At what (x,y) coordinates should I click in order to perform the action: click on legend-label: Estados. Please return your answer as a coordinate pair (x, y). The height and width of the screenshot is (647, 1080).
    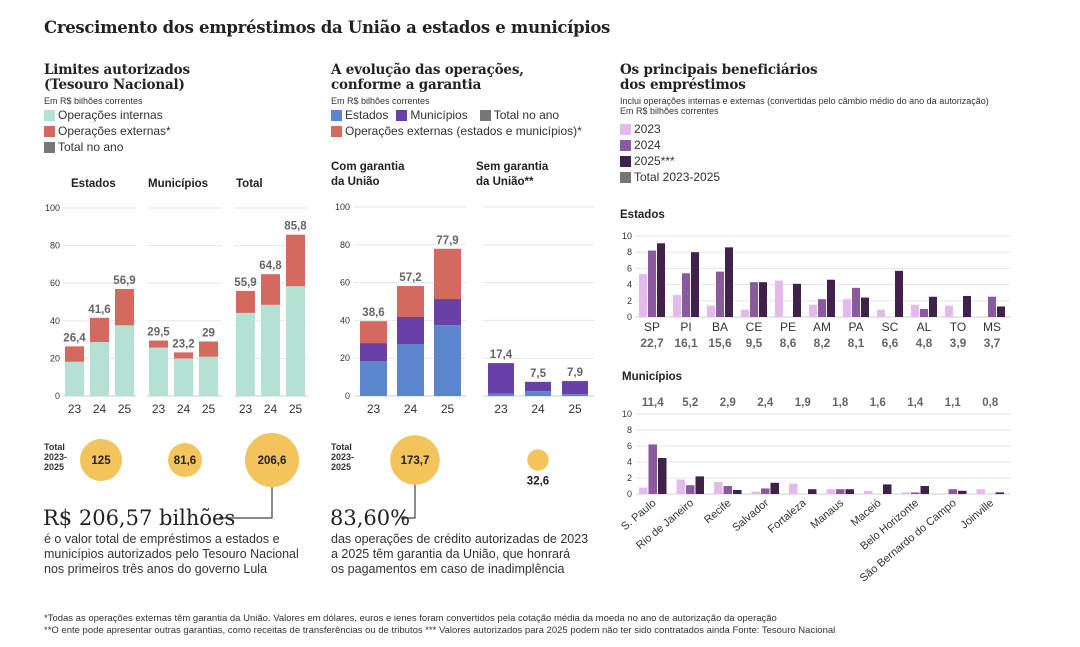
    Looking at the image, I should click on (367, 115).